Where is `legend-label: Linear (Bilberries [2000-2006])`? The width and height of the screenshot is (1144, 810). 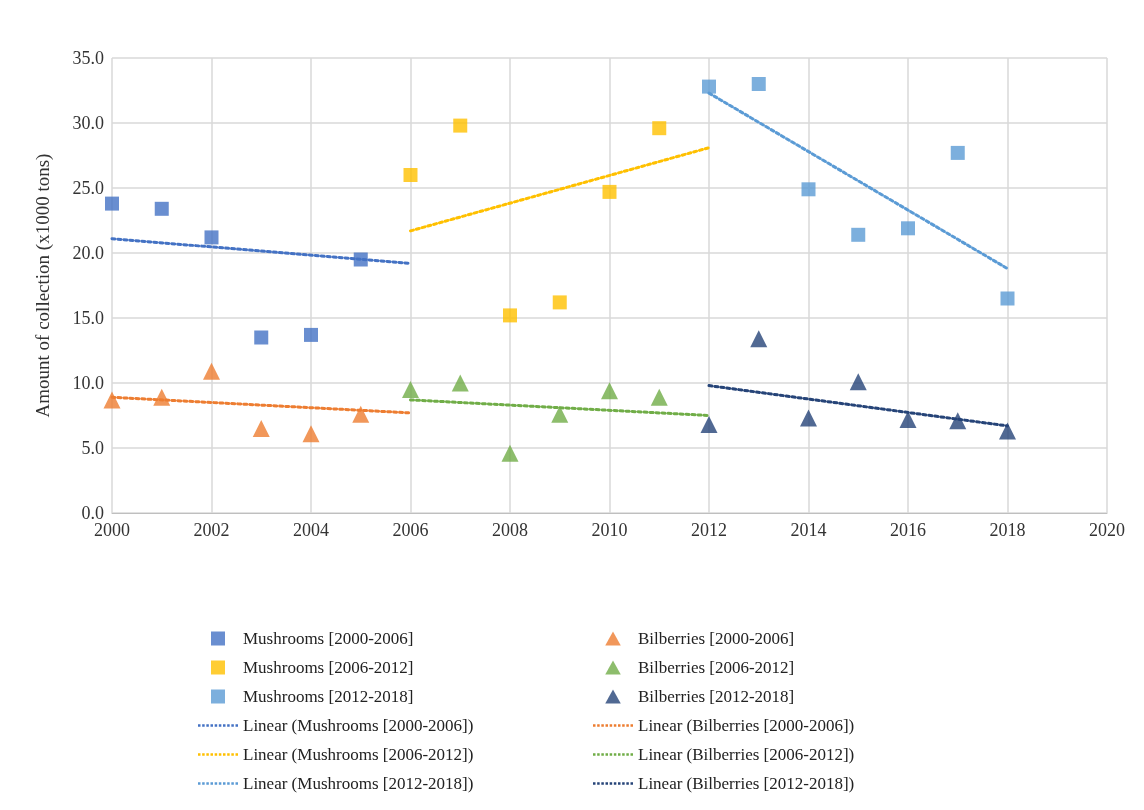
legend-label: Linear (Bilberries [2000-2006]) is located at coordinates (746, 725).